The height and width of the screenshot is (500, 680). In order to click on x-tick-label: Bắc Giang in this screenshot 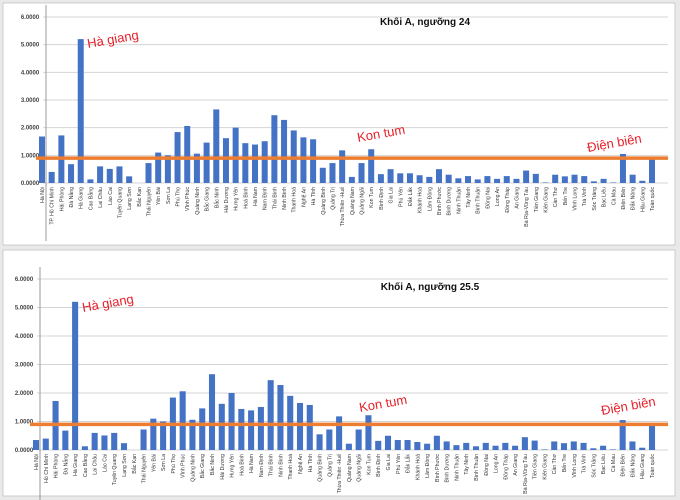, I will do `click(207, 199)`.